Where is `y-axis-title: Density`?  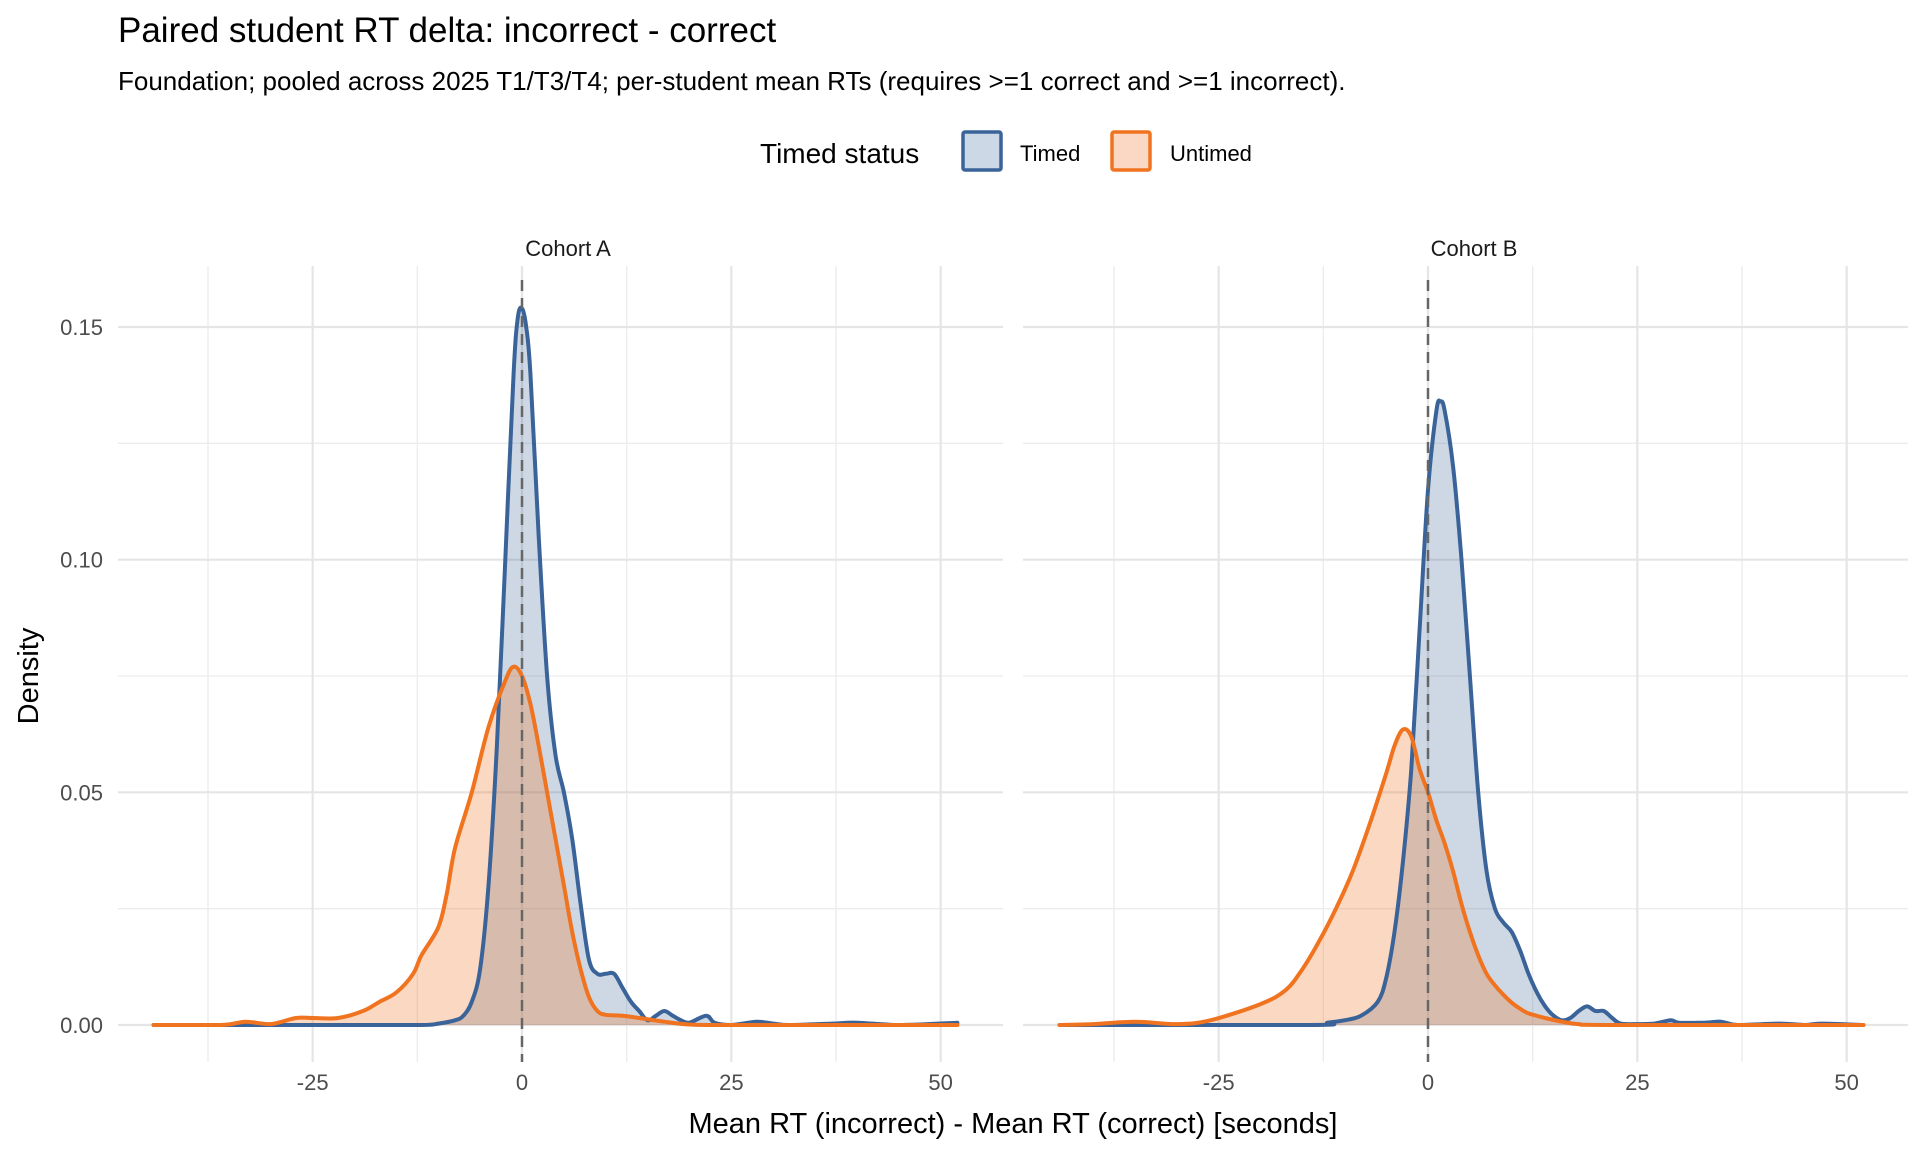 y-axis-title: Density is located at coordinates (29, 675).